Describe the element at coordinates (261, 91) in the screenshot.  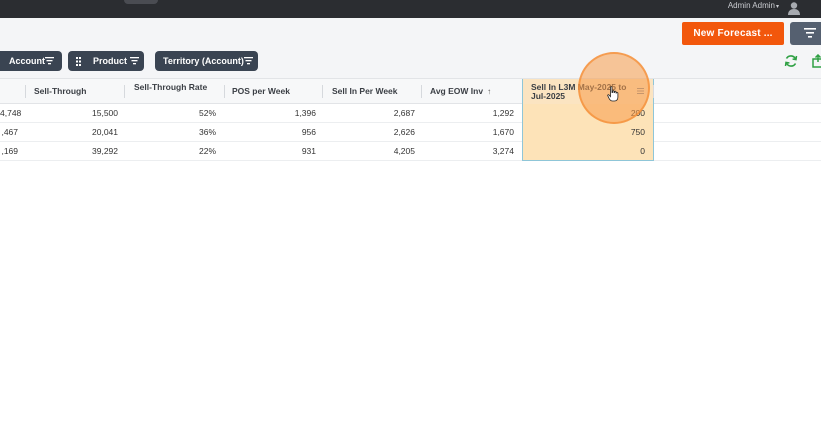
I see `column-header-pos-per-week: POS per Week` at that location.